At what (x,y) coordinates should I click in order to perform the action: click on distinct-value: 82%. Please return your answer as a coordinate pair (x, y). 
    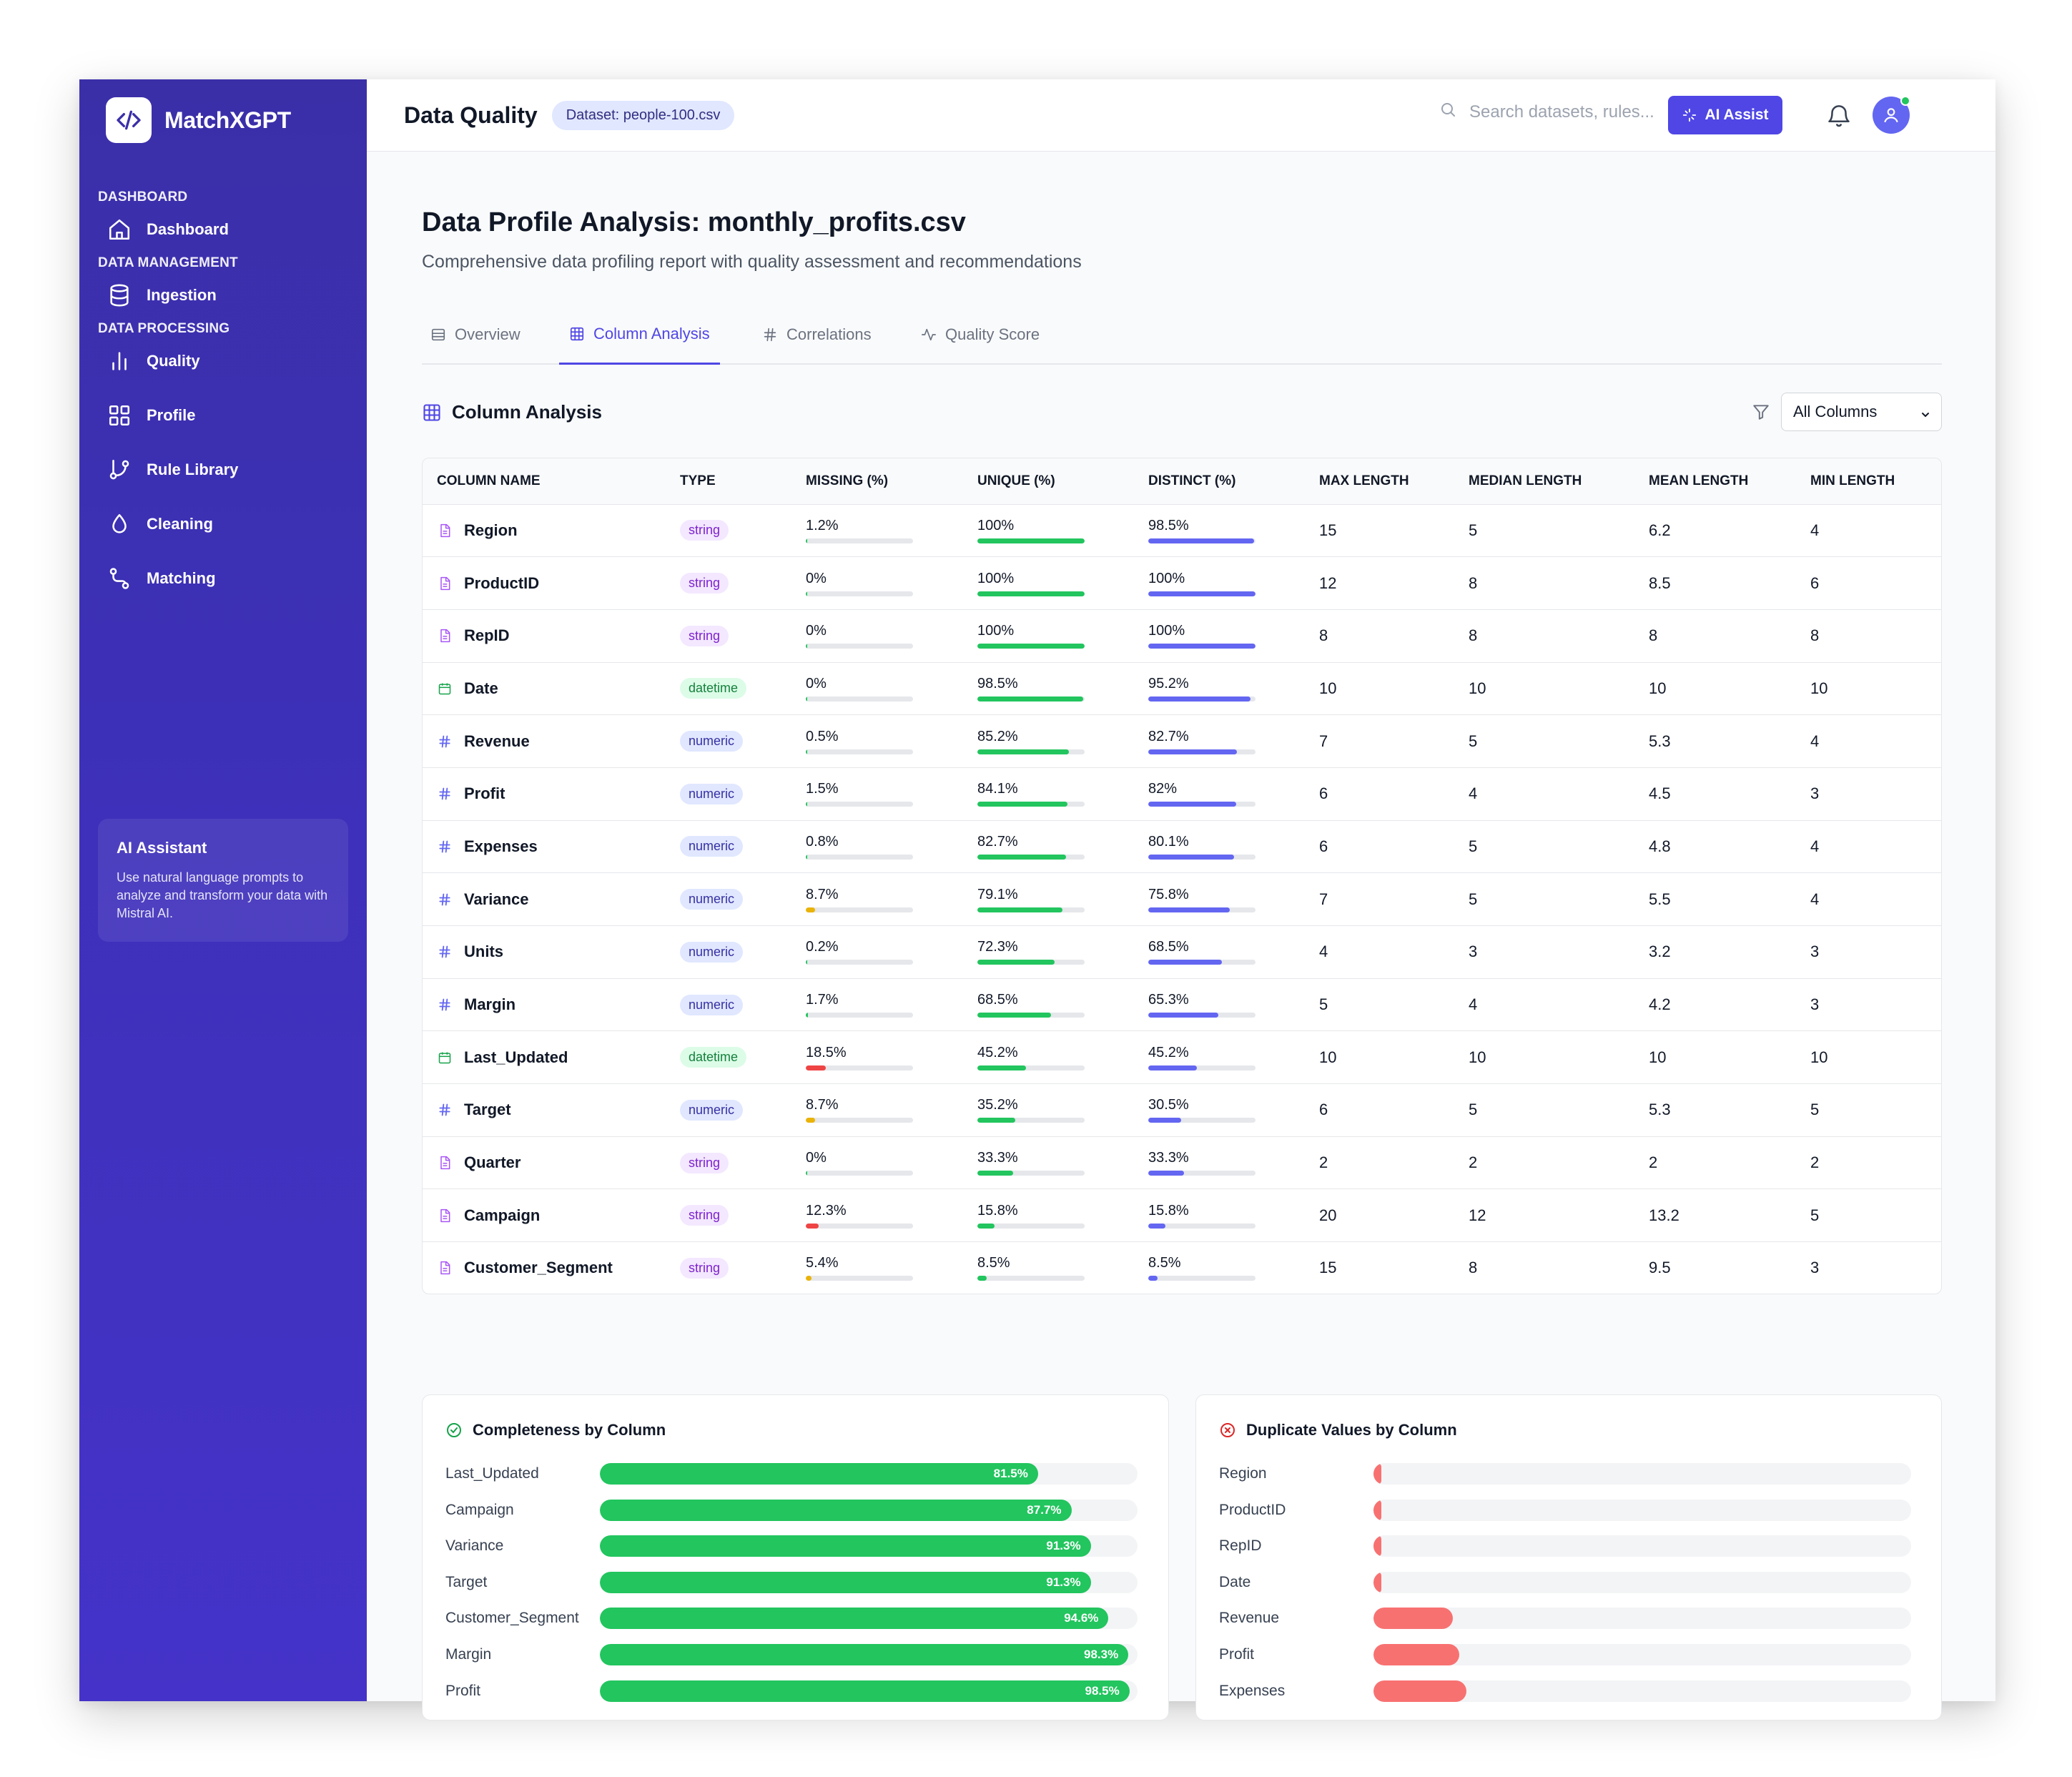
    Looking at the image, I should click on (1163, 789).